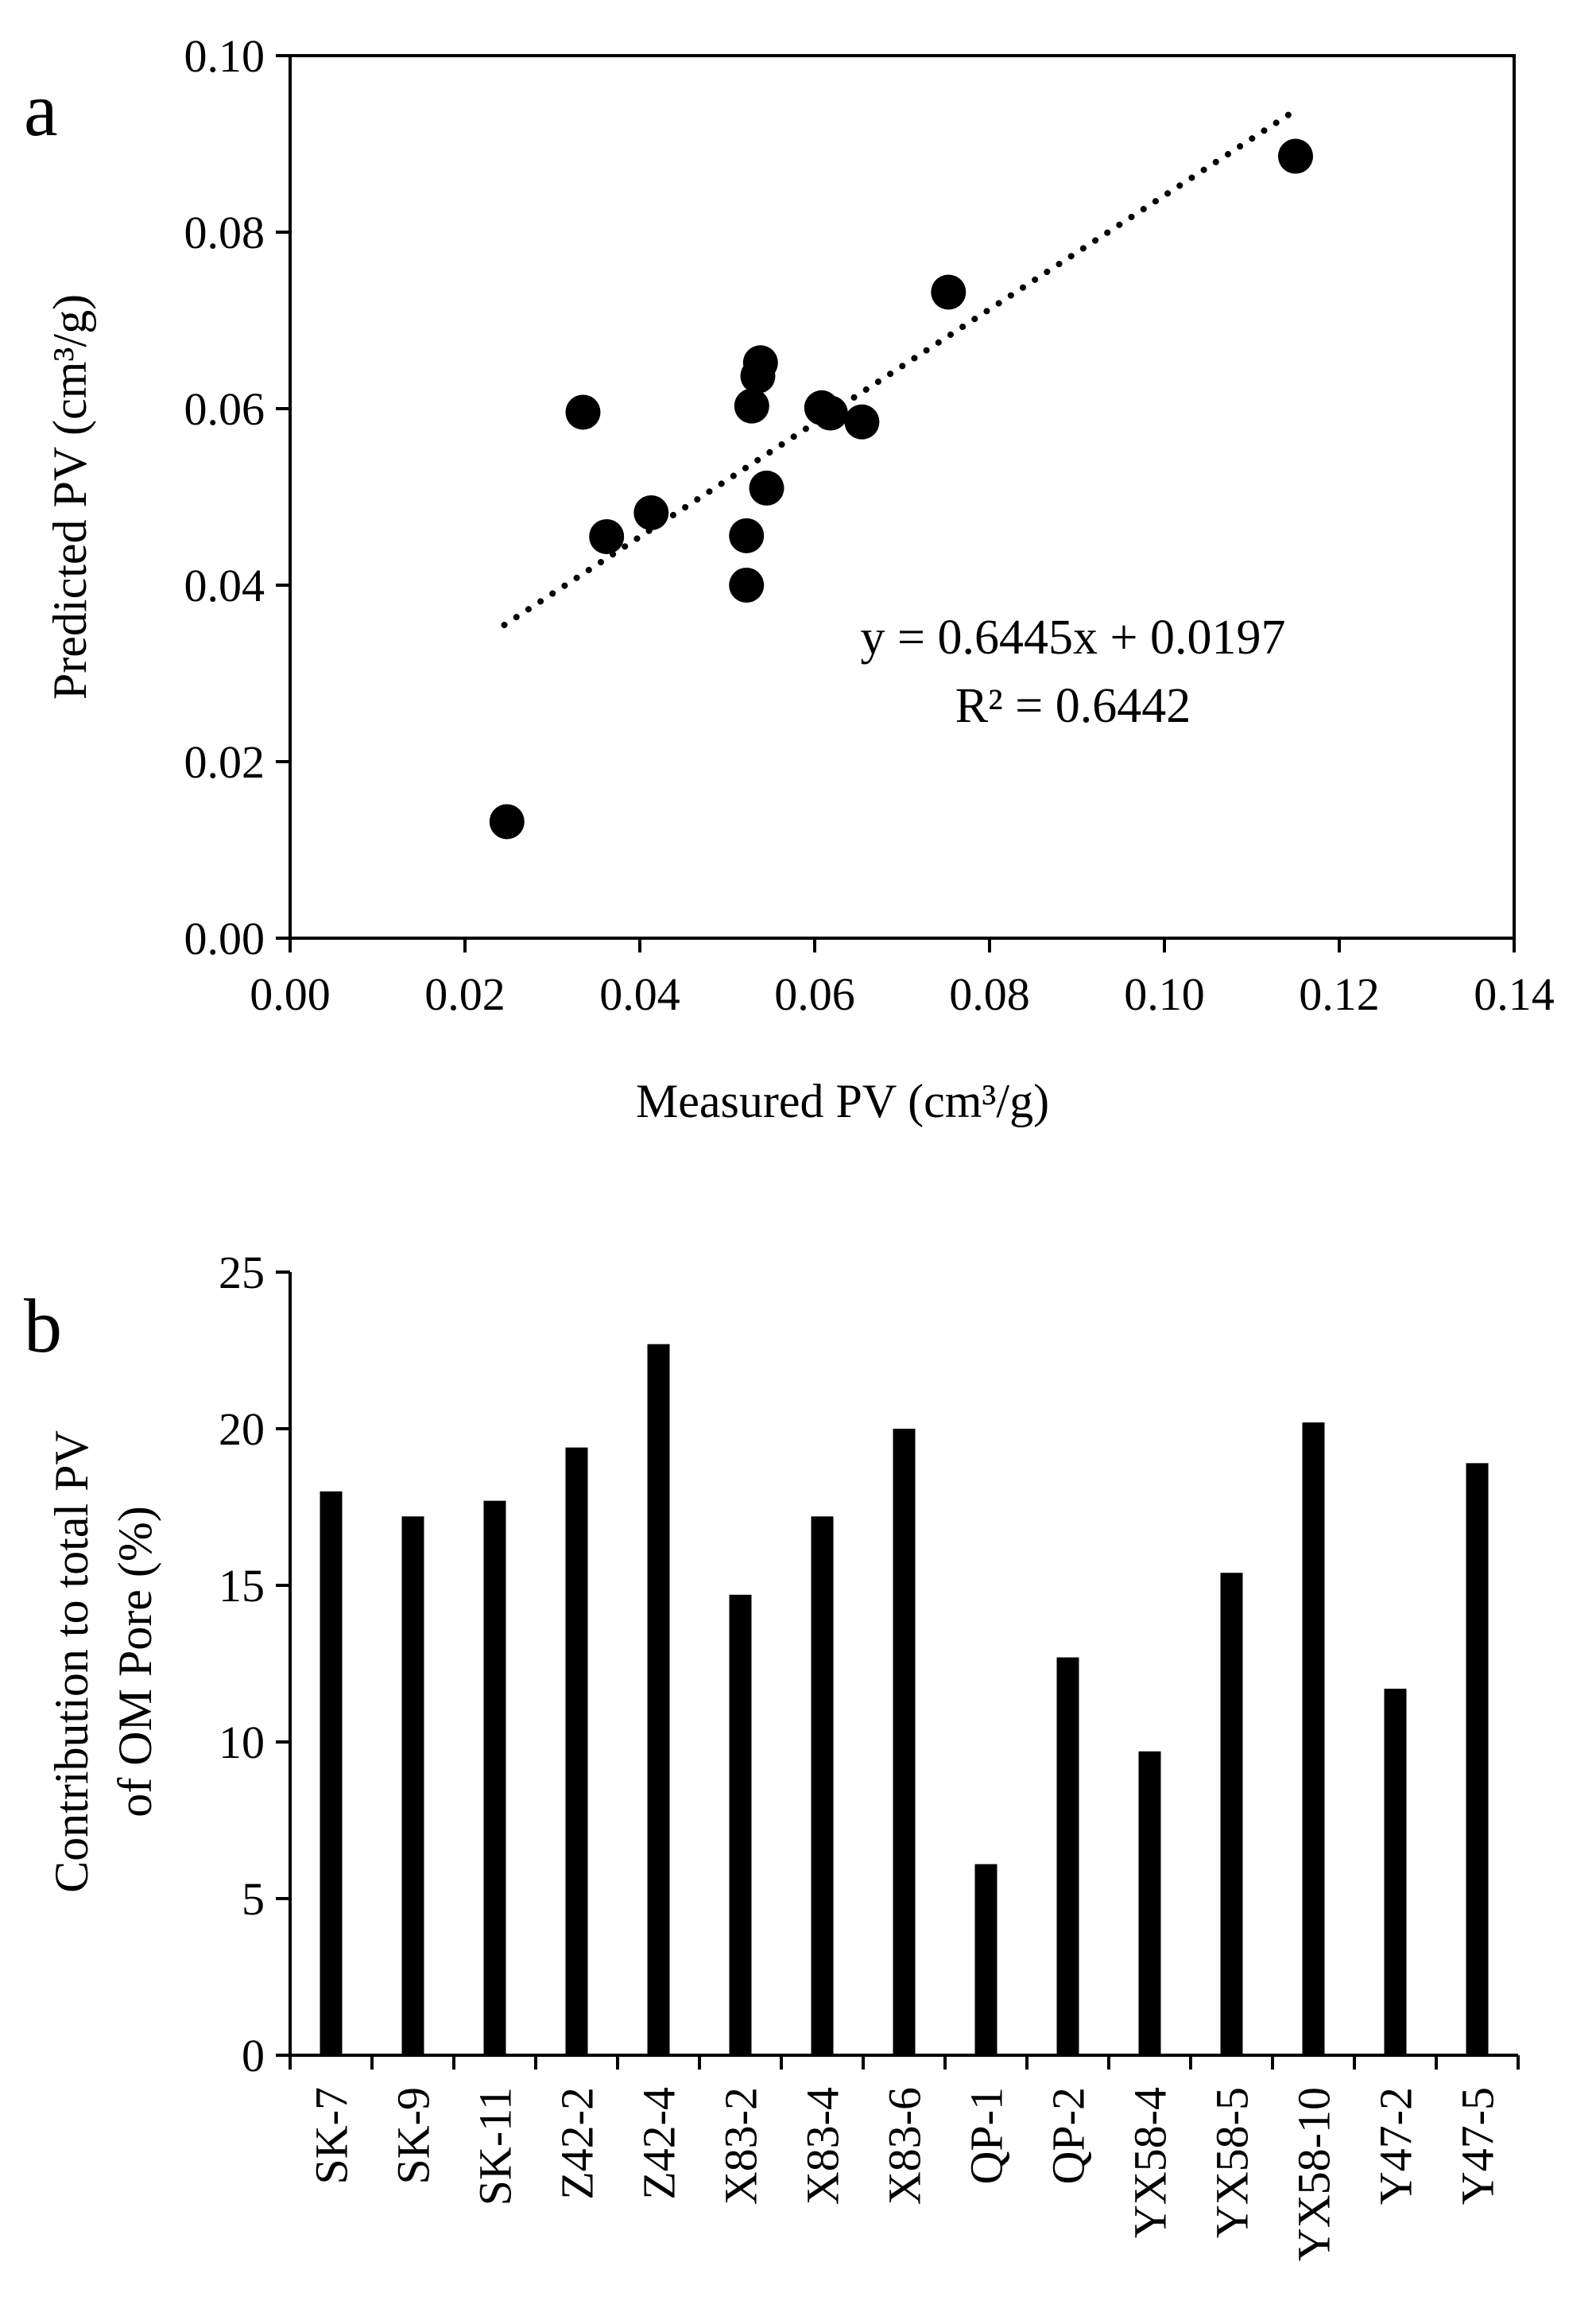 The width and height of the screenshot is (1596, 2316). Describe the element at coordinates (741, 2146) in the screenshot. I see `x-category-label: X83-2` at that location.